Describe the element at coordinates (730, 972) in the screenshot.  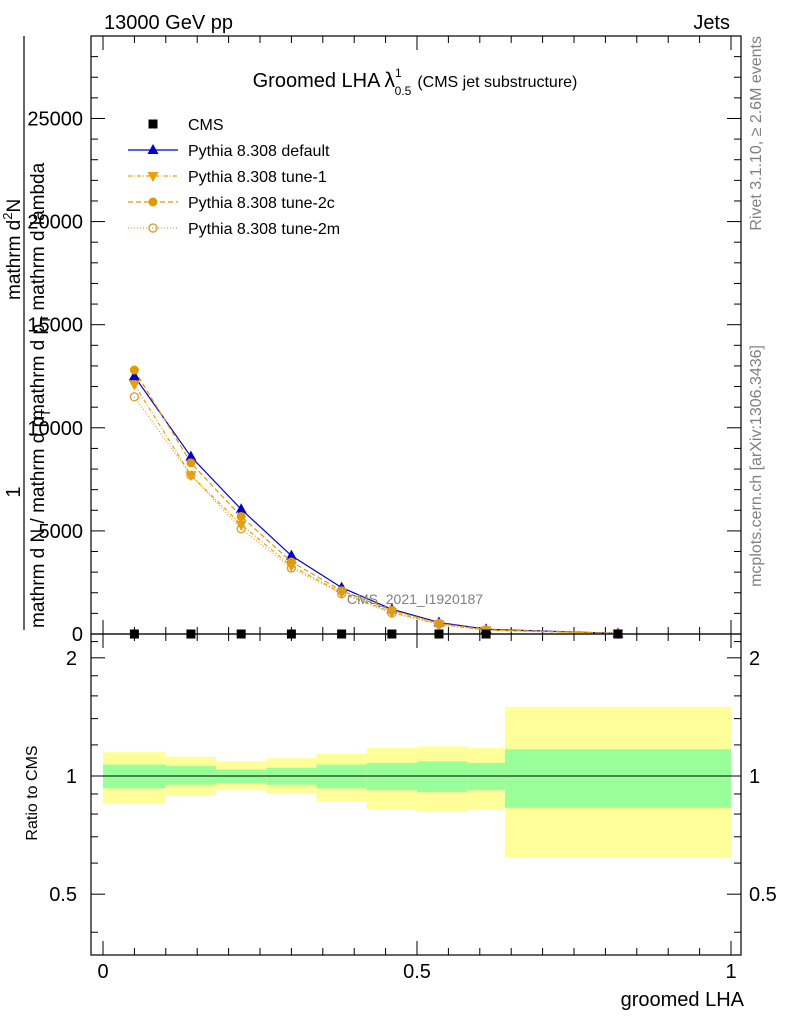
I see `x-tick-label: 1` at that location.